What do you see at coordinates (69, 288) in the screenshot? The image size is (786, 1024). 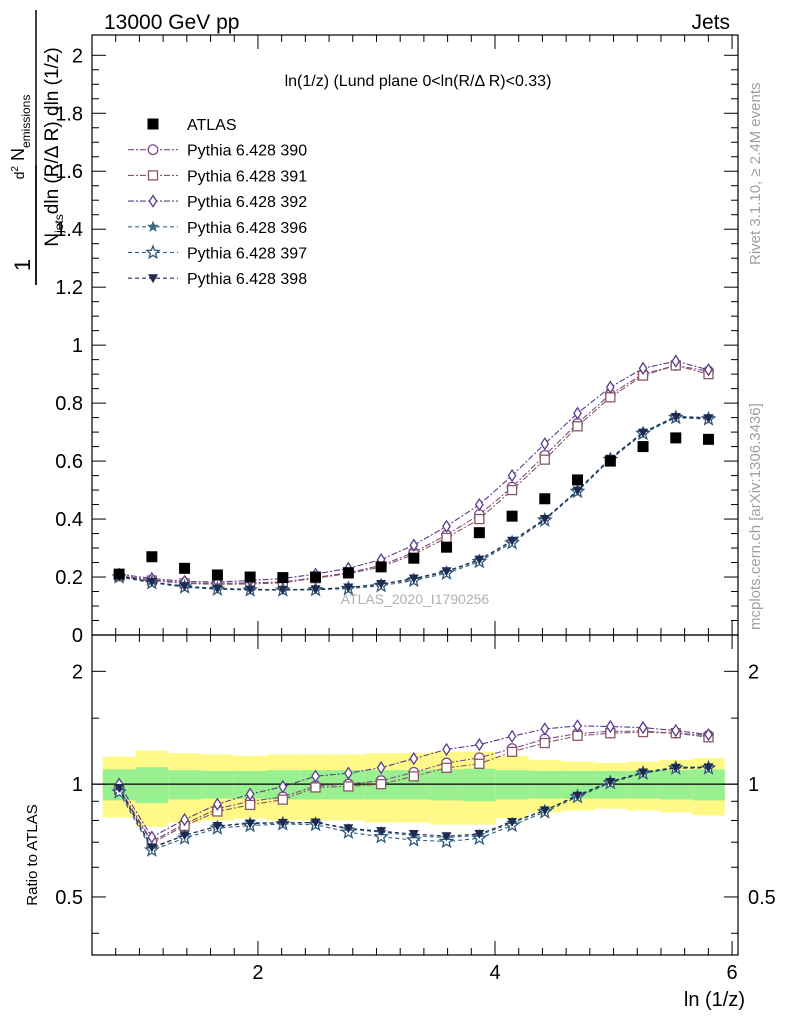 I see `y-tick-label: 1.2` at bounding box center [69, 288].